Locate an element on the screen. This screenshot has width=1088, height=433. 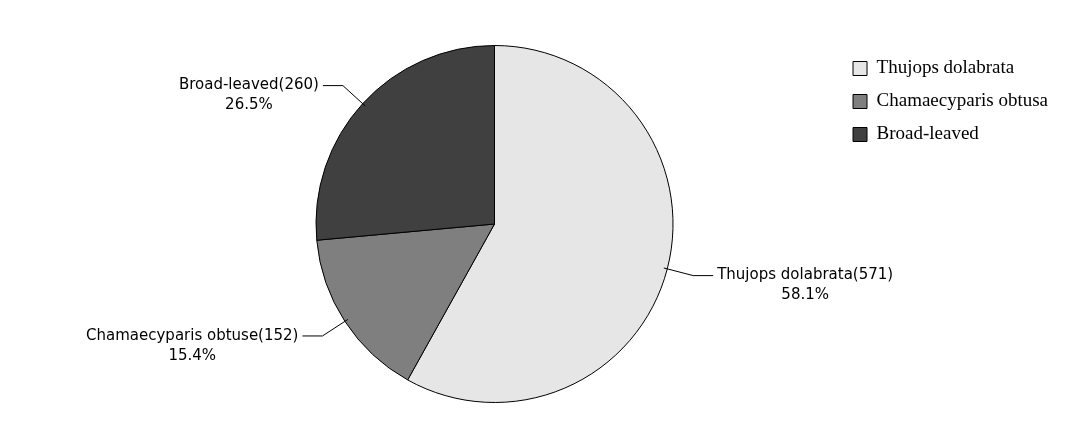
data-label: Chamaecyparis obtuse(152) 15.4% is located at coordinates (192, 344).